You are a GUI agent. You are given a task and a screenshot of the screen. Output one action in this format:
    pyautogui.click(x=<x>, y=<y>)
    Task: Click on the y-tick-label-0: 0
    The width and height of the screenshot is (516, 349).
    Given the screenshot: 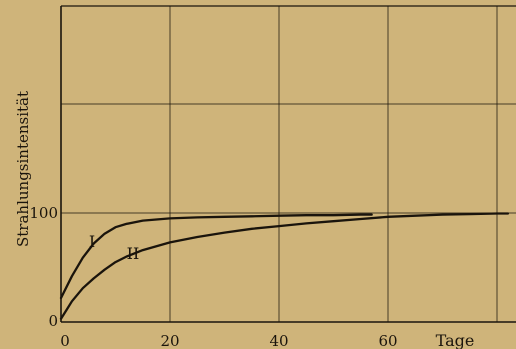 What is the action you would take?
    pyautogui.click(x=53, y=321)
    